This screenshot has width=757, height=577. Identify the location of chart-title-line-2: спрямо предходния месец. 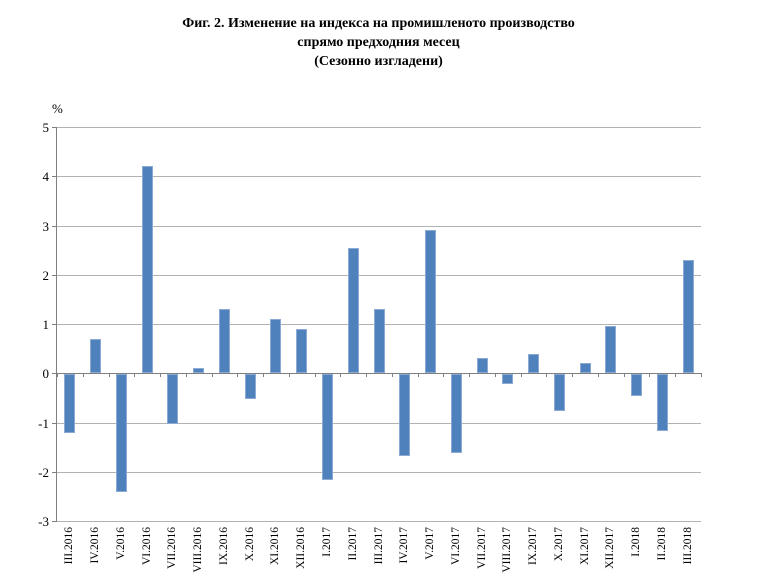
(378, 42).